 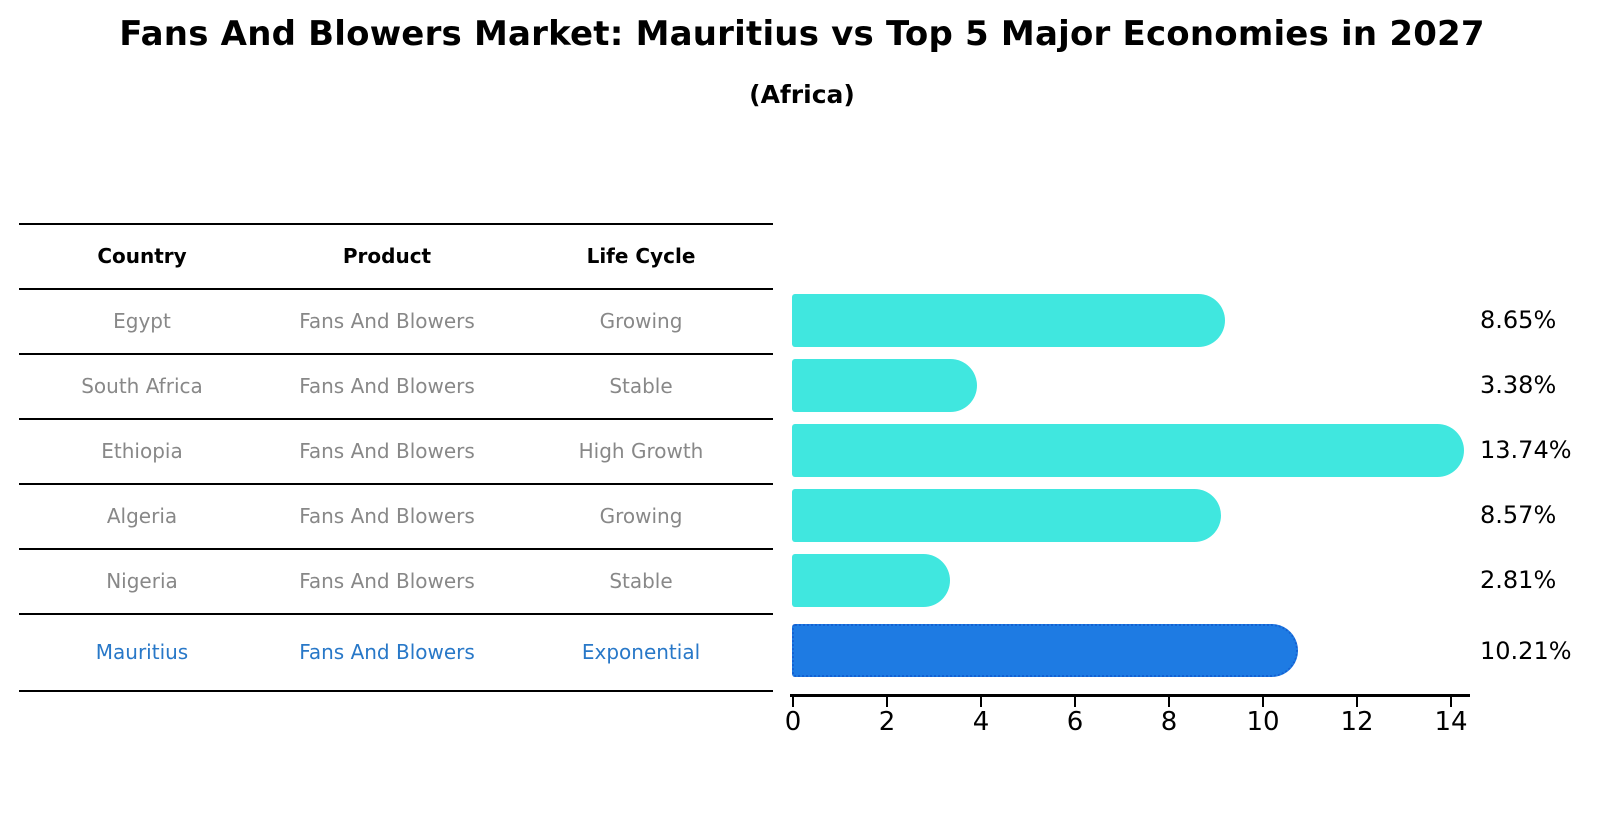 What do you see at coordinates (1526, 450) in the screenshot?
I see `value-label-ethiopia: 13.74%` at bounding box center [1526, 450].